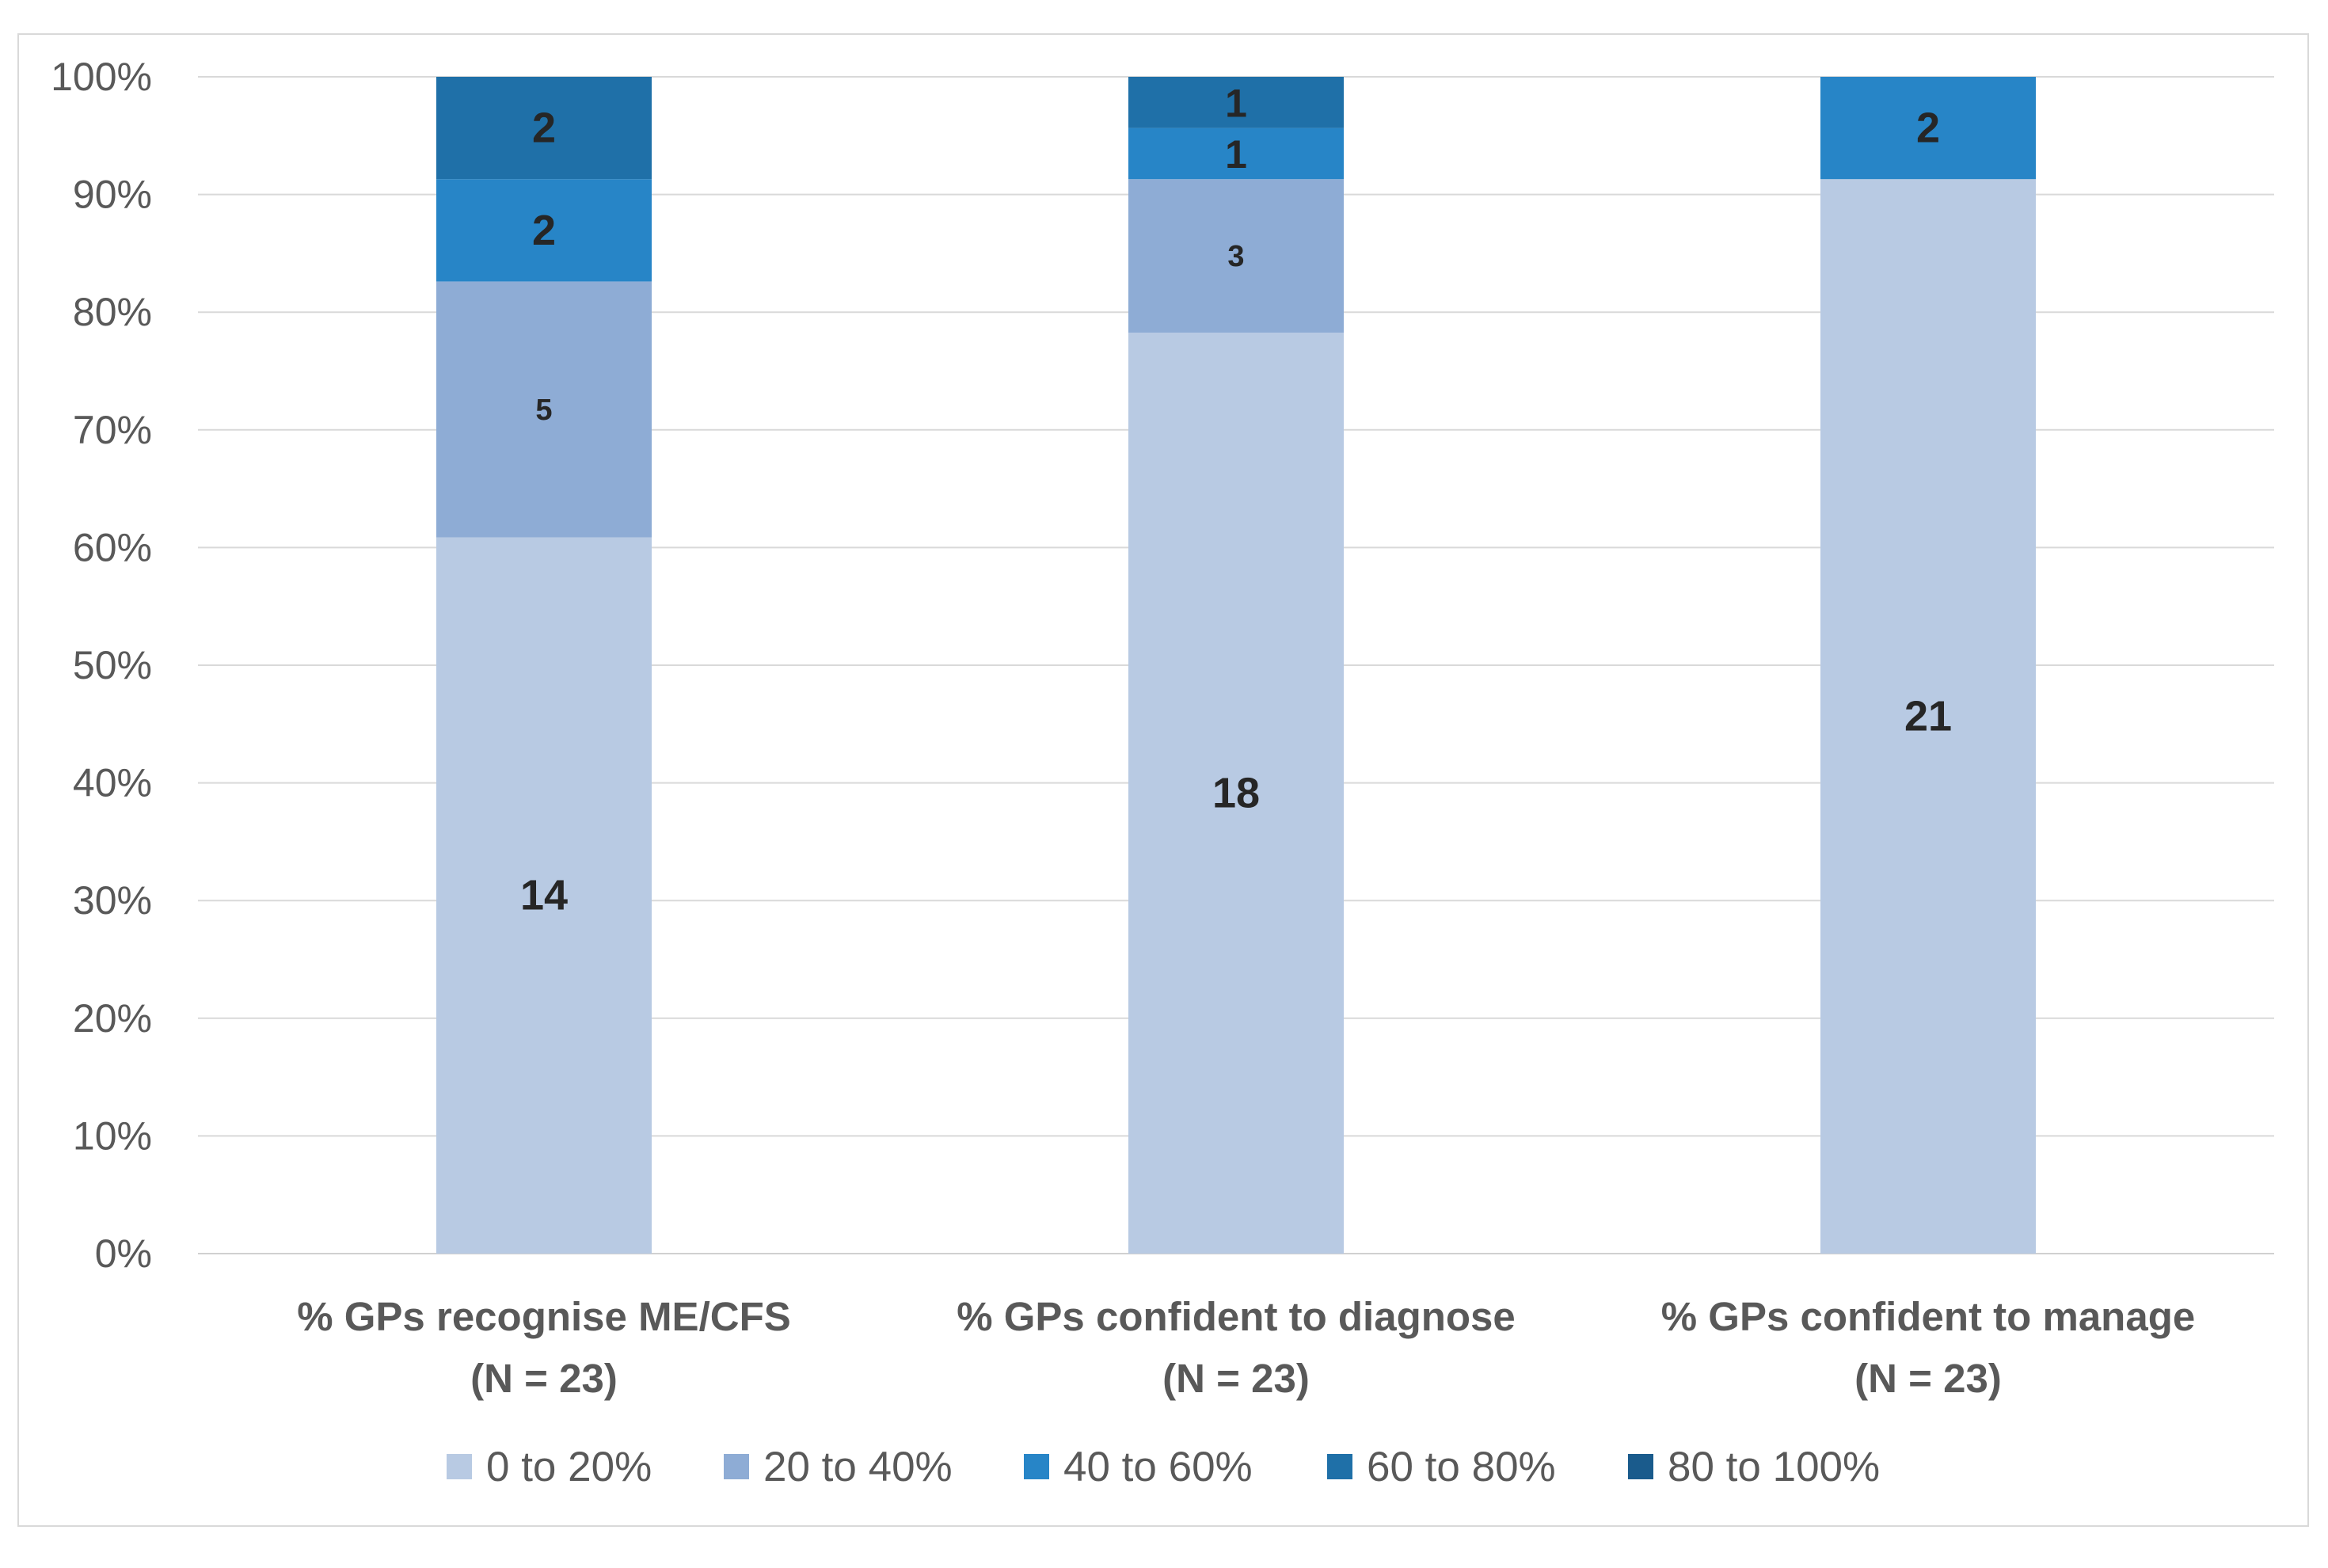 The image size is (2328, 1568). What do you see at coordinates (112, 900) in the screenshot?
I see `y-tick-label: 30%` at bounding box center [112, 900].